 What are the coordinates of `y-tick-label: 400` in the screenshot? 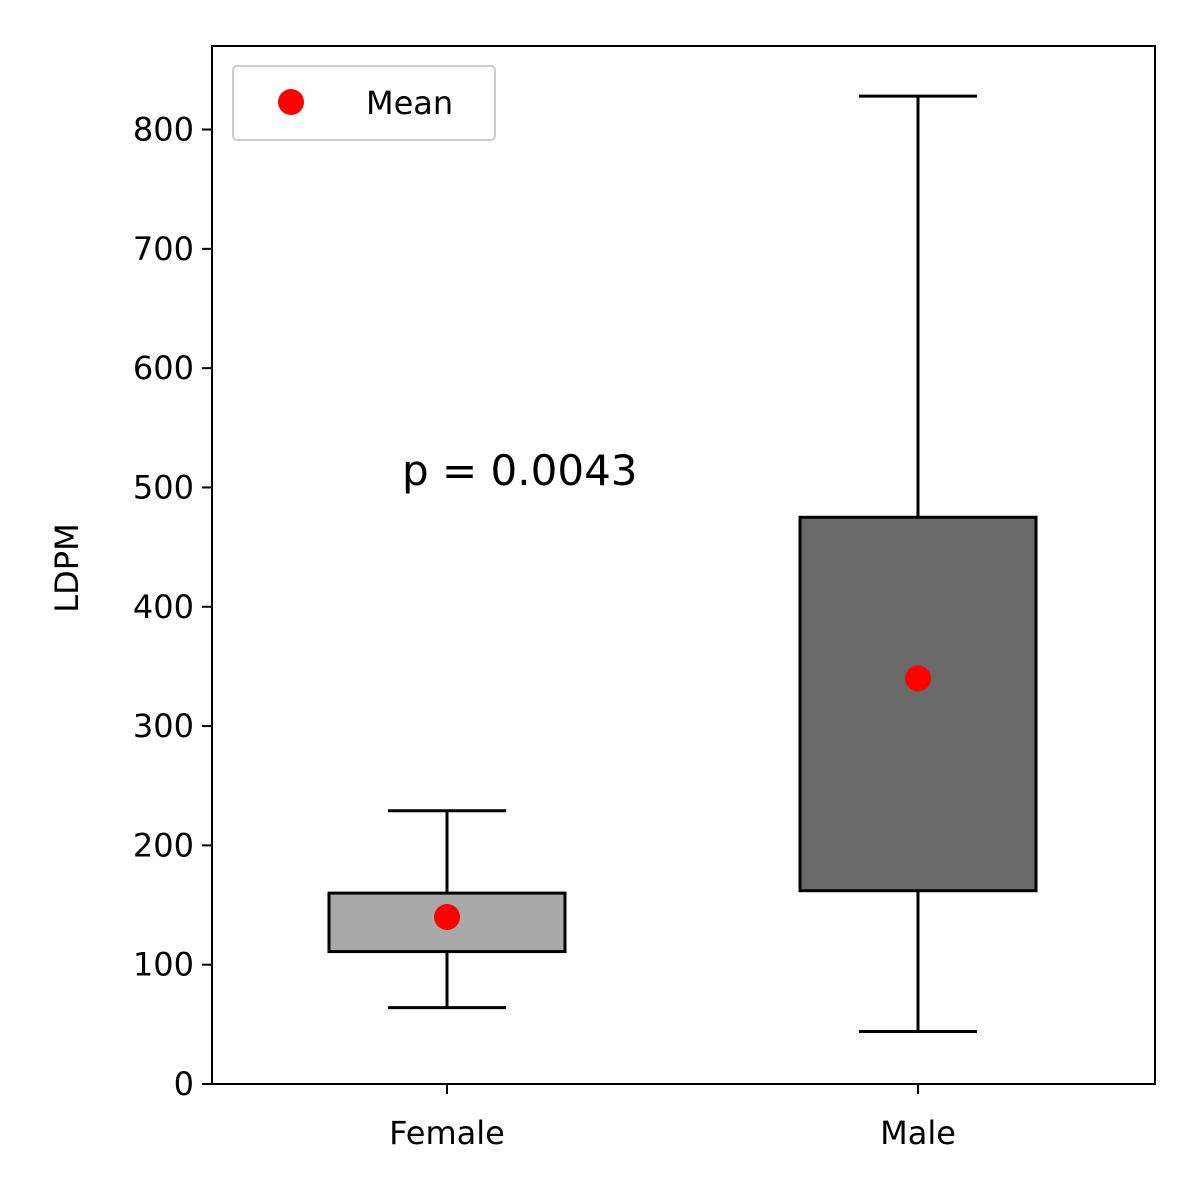 It's located at (163, 607).